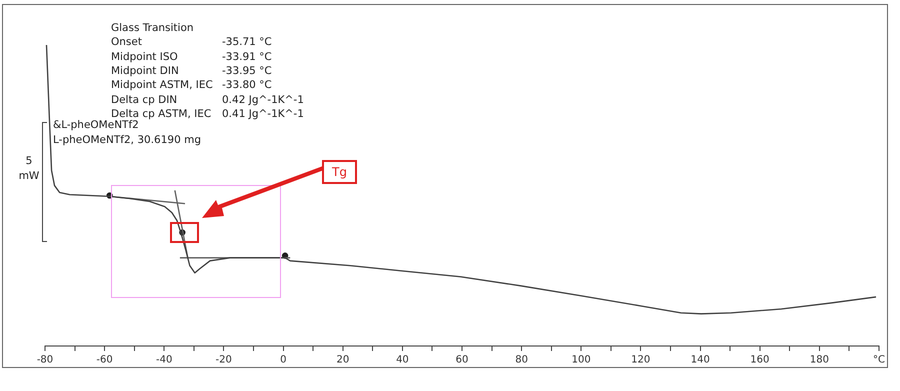 The height and width of the screenshot is (391, 900). What do you see at coordinates (760, 360) in the screenshot?
I see `x-tick-label: 160` at bounding box center [760, 360].